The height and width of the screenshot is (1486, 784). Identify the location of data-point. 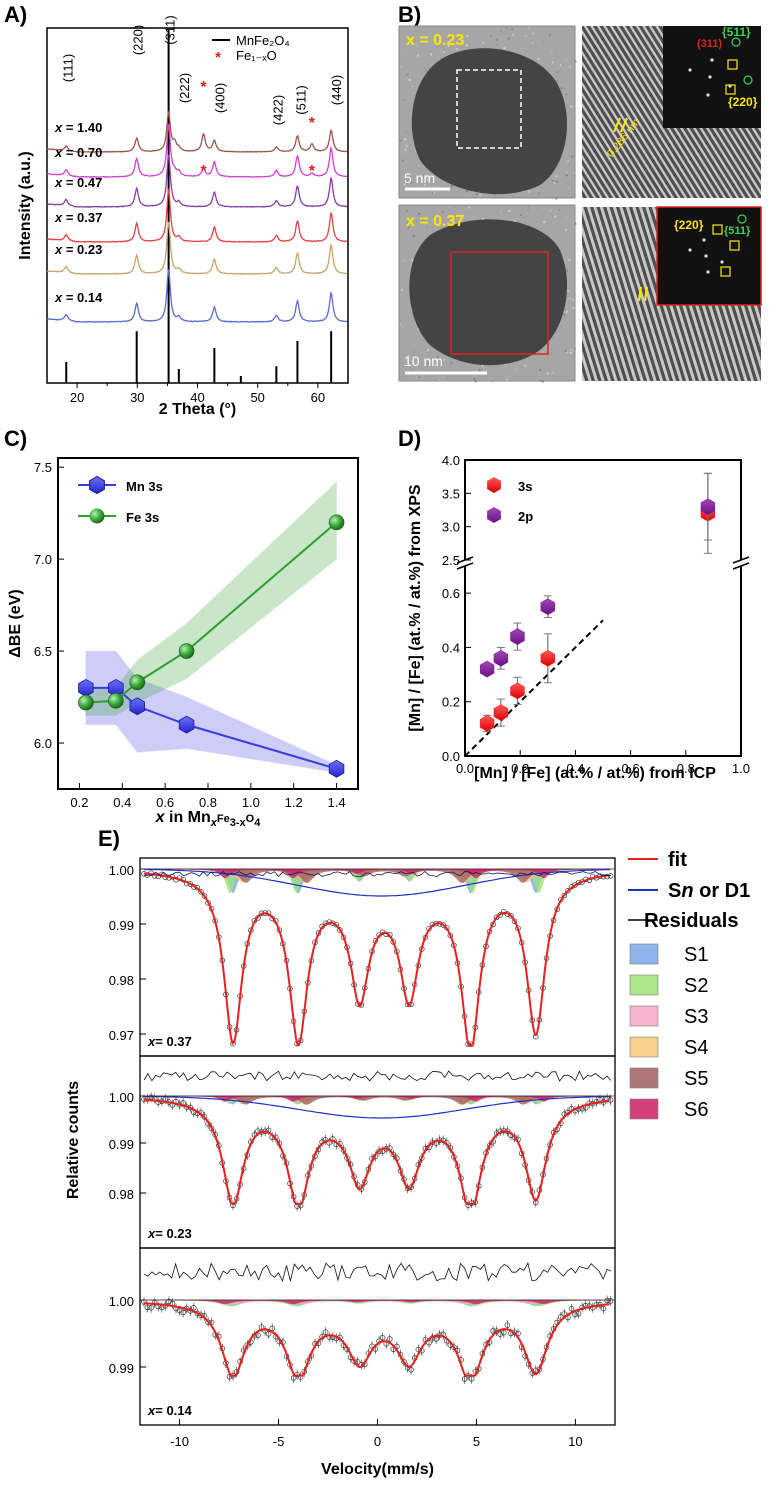
(340, 930).